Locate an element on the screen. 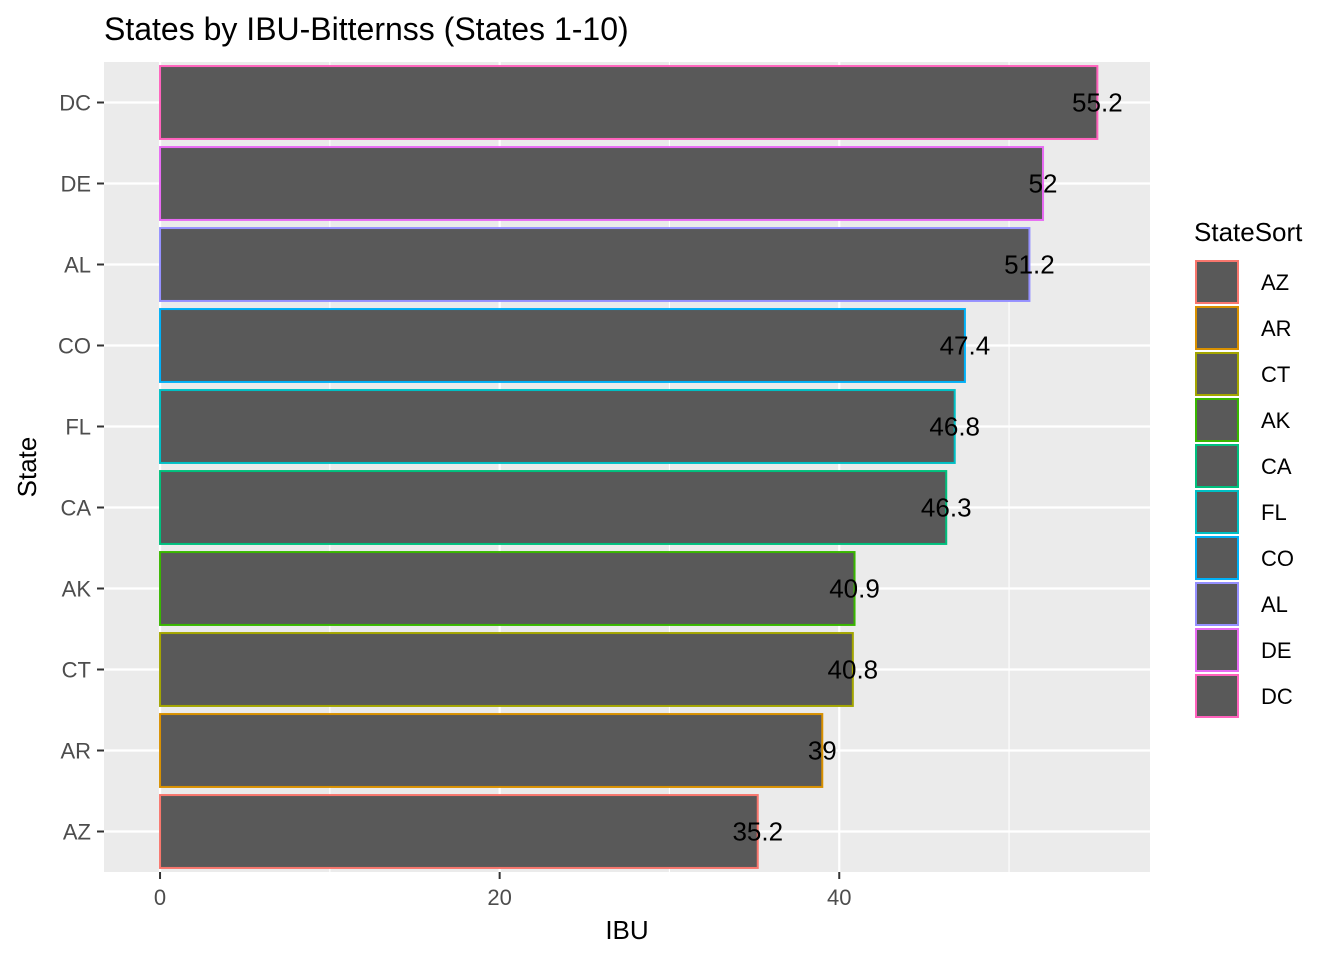  legend: StateSort AZ AR CT AK CA FL CO AL DE DC is located at coordinates (1248, 467).